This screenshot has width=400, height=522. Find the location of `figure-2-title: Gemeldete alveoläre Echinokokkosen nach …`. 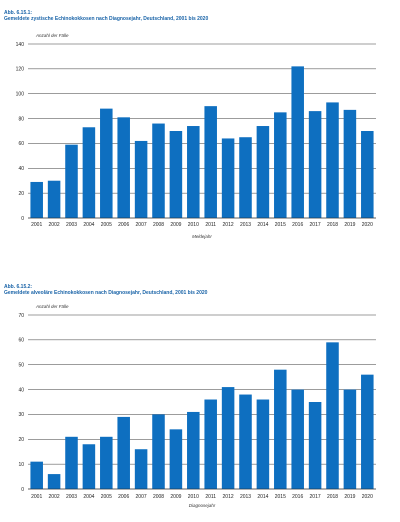

figure-2-title: Gemeldete alveoläre Echinokokkosen nach … is located at coordinates (106, 293).